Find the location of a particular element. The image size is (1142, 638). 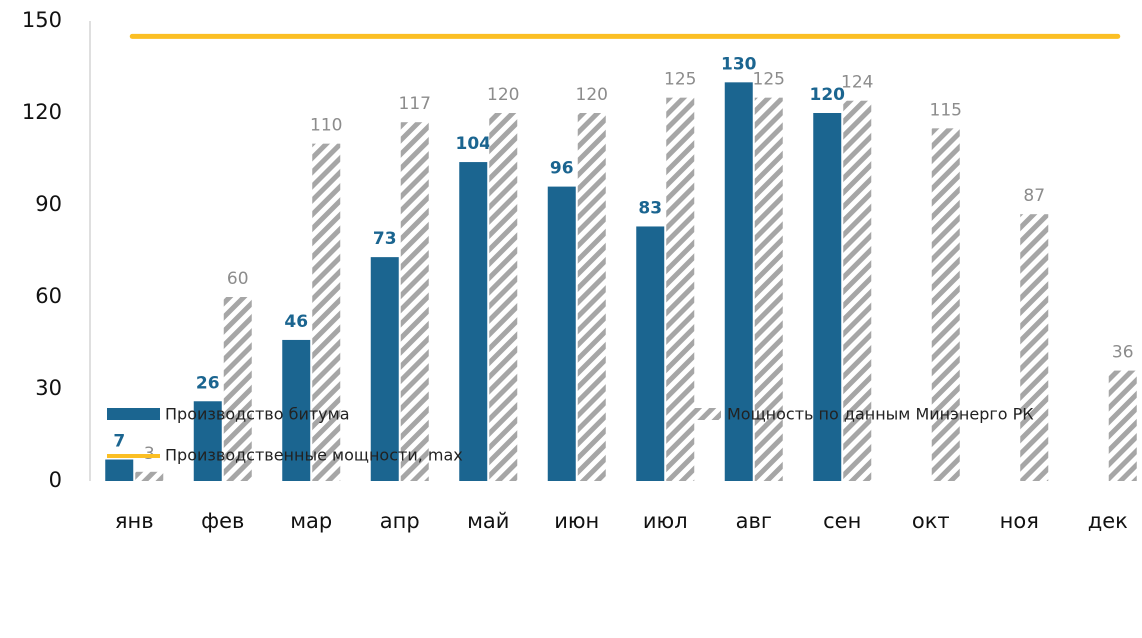

legend-label: Производственные мощности, max is located at coordinates (314, 455).